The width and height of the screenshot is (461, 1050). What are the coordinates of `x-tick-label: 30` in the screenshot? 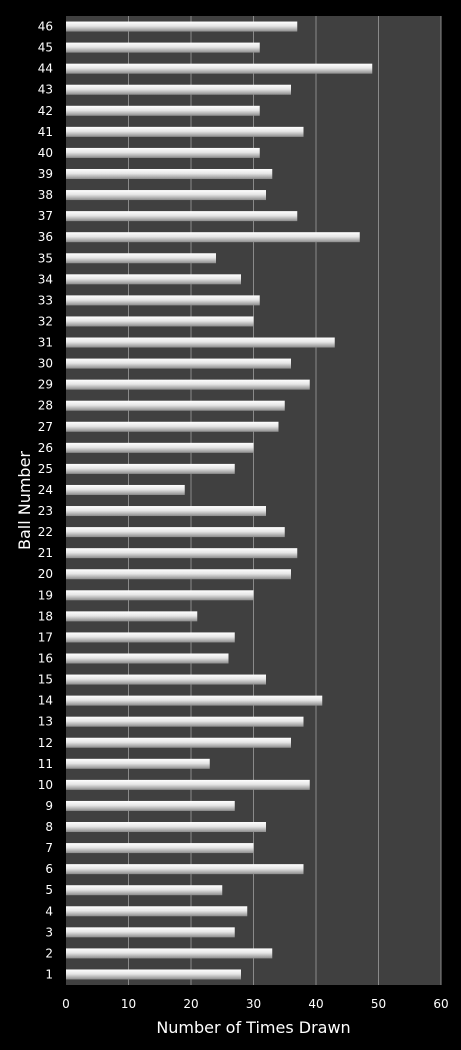 It's located at (253, 1004).